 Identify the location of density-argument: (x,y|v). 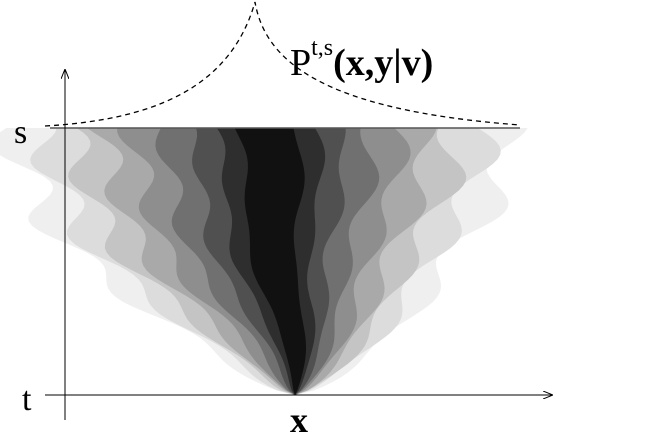
(383, 63).